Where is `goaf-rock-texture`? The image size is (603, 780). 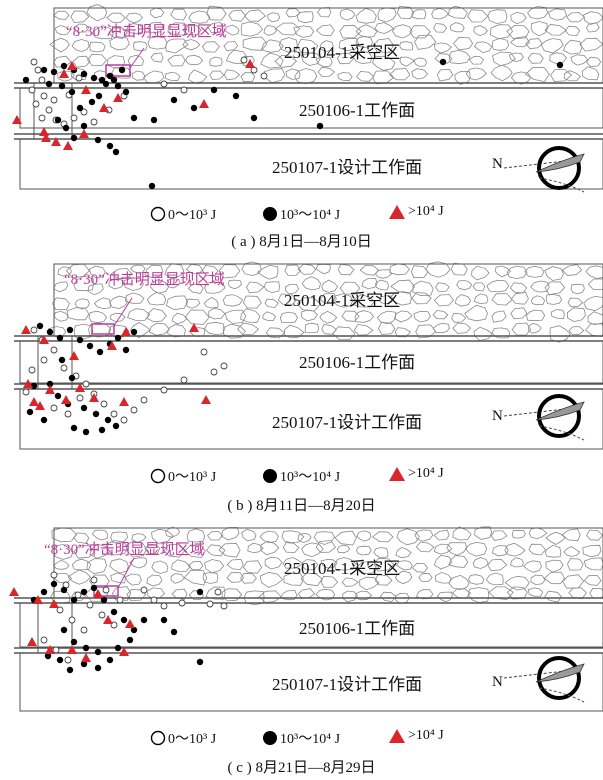
goaf-rock-texture is located at coordinates (325, 302).